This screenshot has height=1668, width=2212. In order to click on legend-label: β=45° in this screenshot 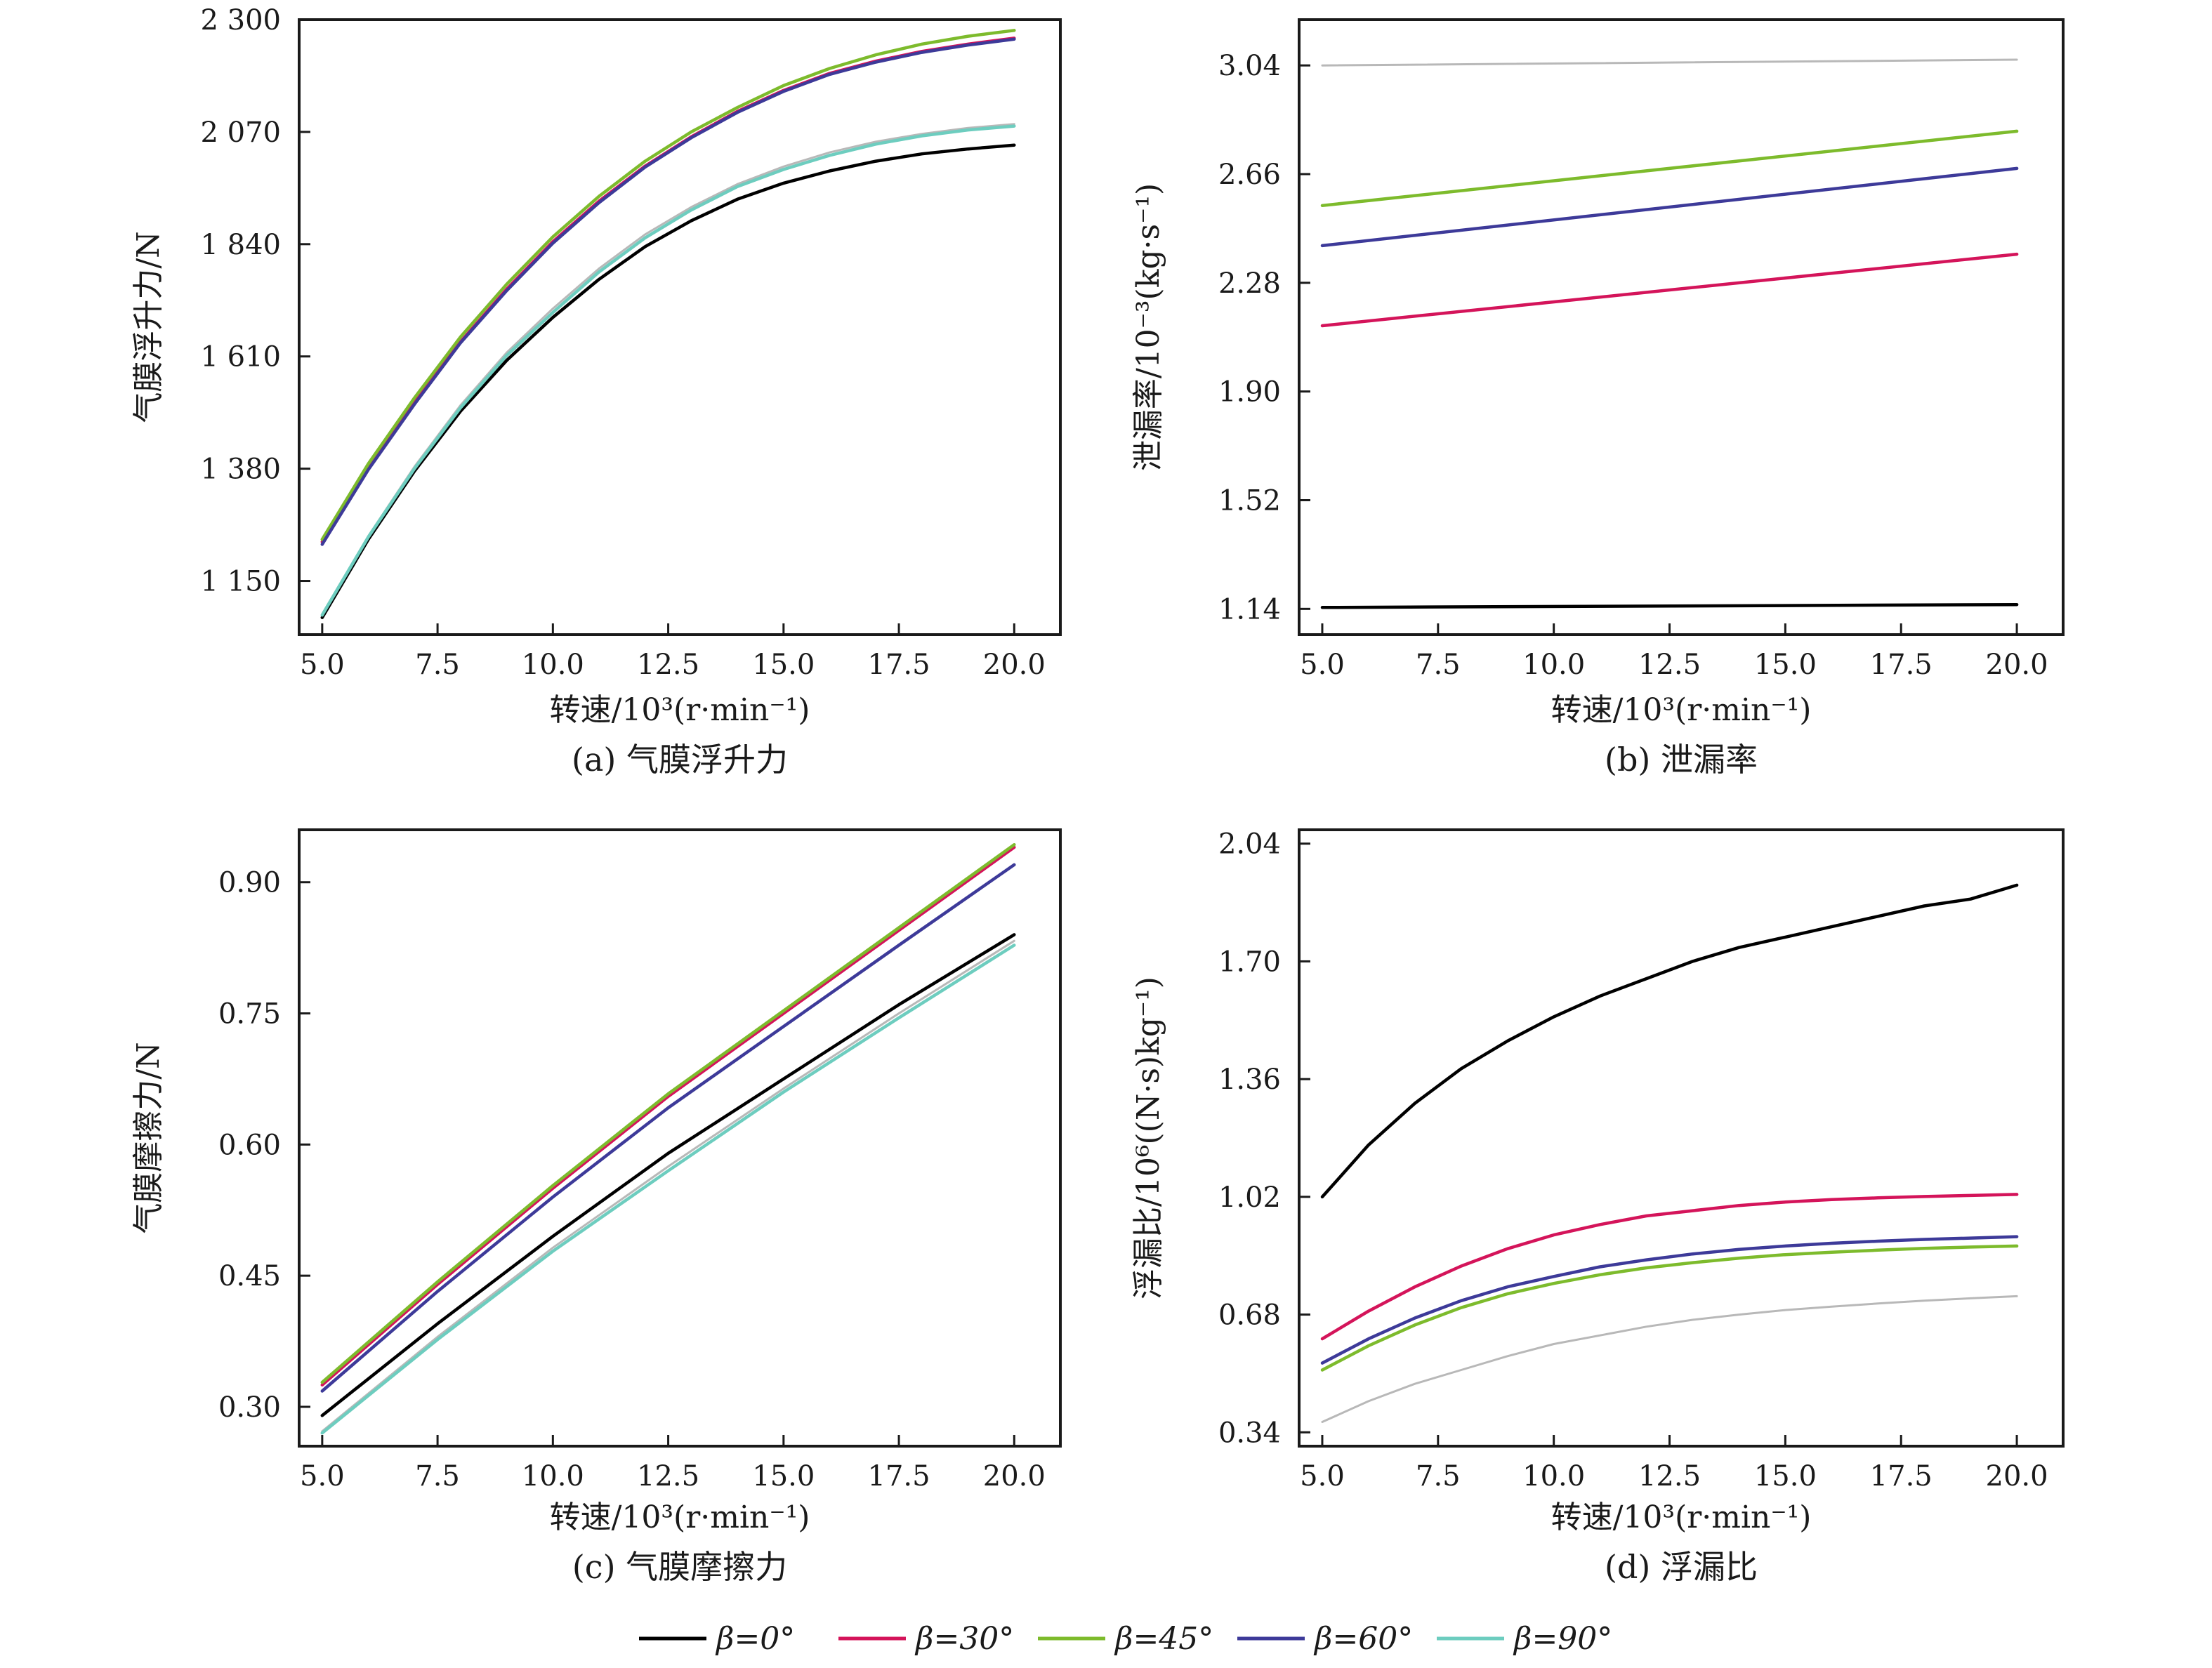, I will do `click(1163, 1639)`.